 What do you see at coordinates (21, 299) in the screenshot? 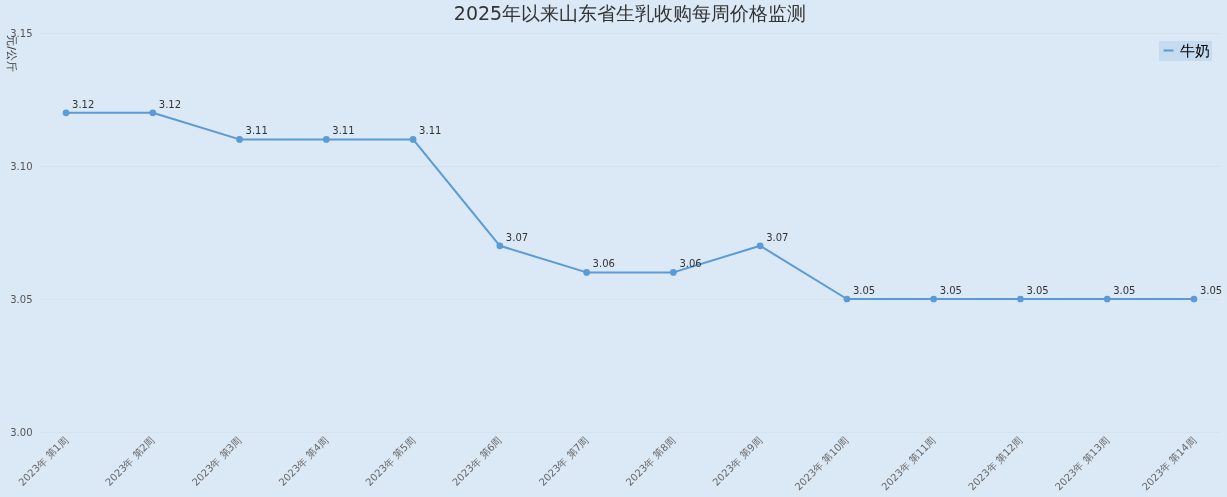
I see `y-tick-label: 3.05` at bounding box center [21, 299].